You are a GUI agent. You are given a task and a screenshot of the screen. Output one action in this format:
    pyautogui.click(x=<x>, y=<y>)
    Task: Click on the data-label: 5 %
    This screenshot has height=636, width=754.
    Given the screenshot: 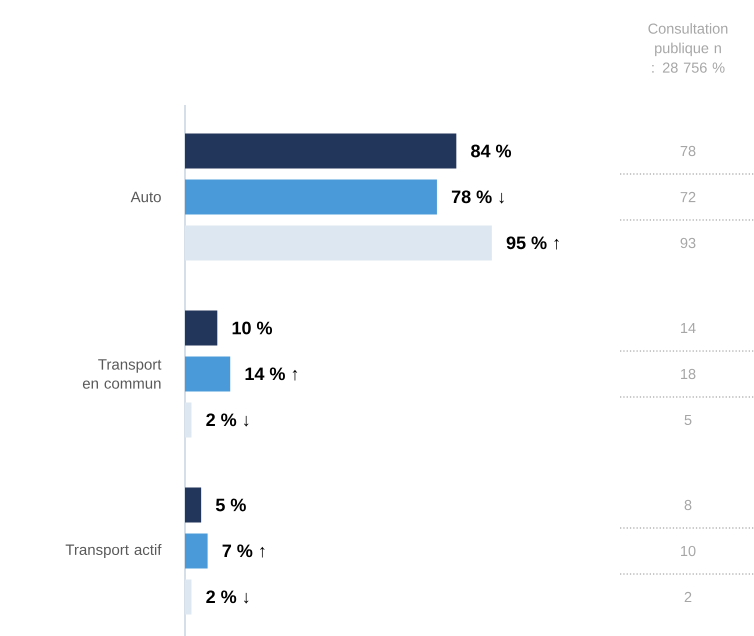 What is the action you would take?
    pyautogui.click(x=231, y=505)
    